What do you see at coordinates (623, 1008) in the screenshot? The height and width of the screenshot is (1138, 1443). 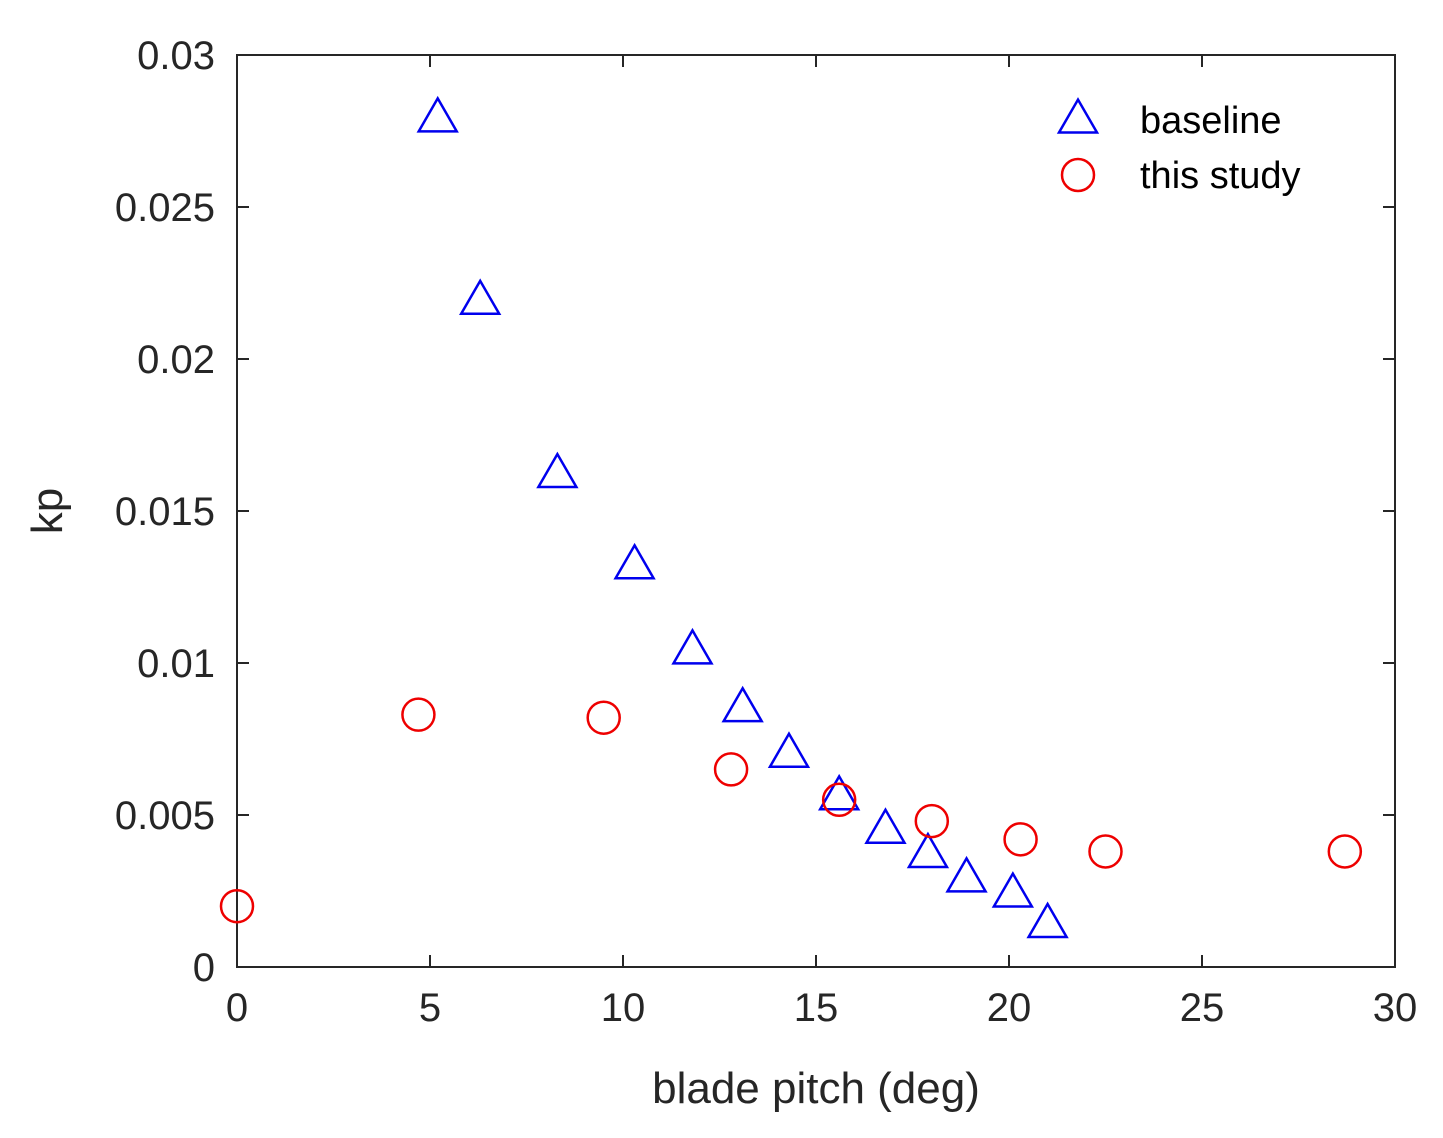 I see `x-tick-label: 10` at bounding box center [623, 1008].